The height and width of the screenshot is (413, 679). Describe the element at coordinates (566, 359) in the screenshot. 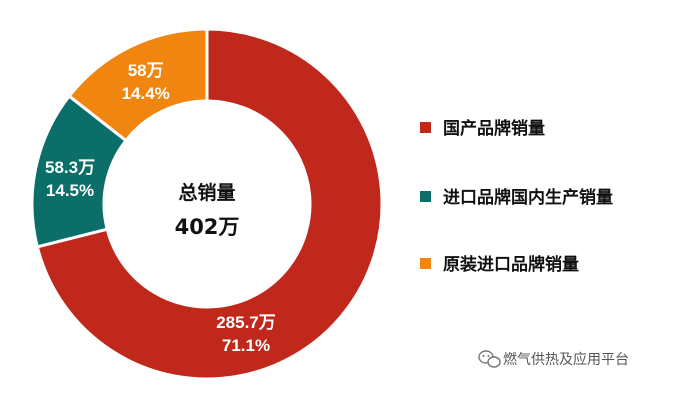

I see `watermark-text: 燃气供热及应用平台` at that location.